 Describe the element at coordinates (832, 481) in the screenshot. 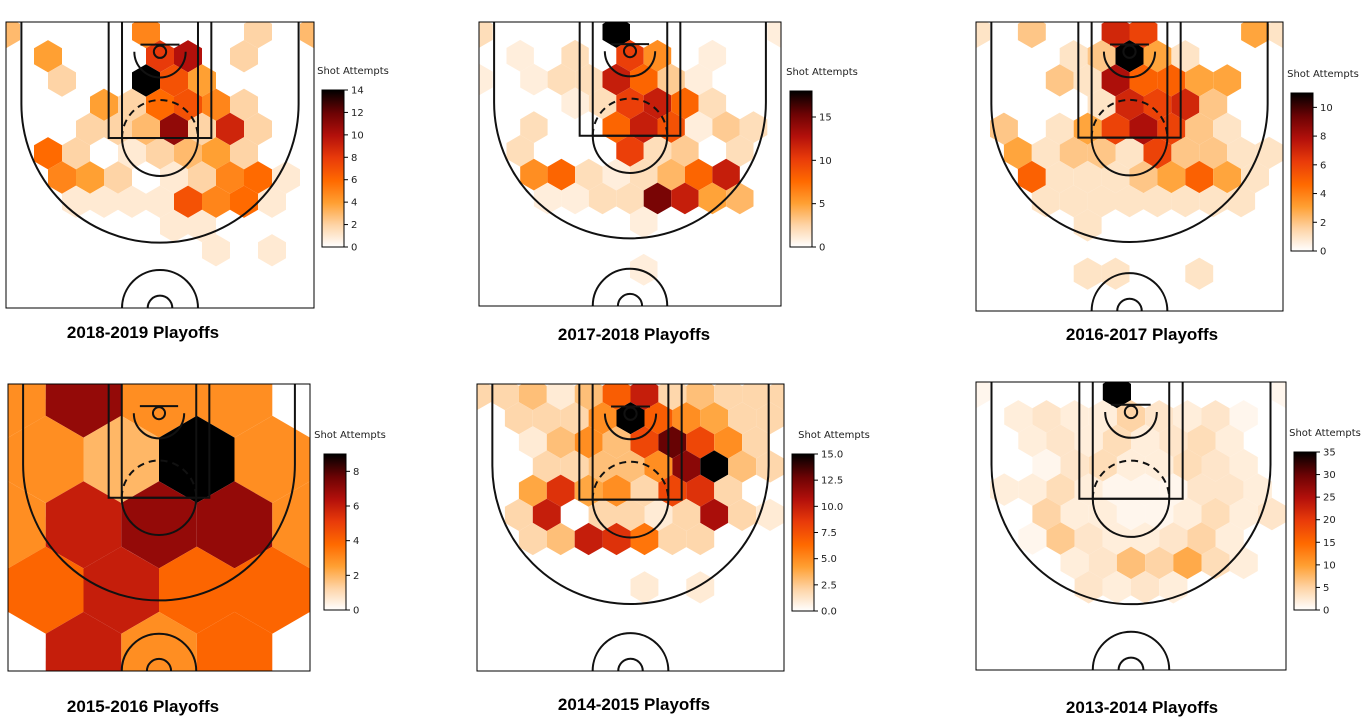

I see `colorbar-tick-label: 12.5` at that location.